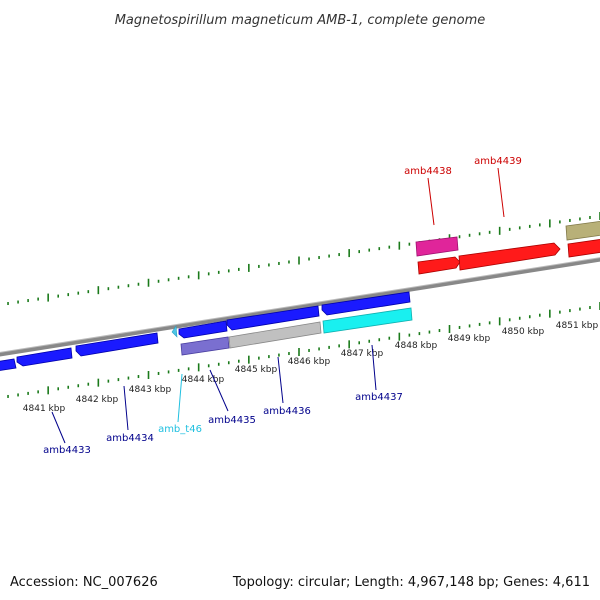 This screenshot has height=600, width=600. Describe the element at coordinates (309, 362) in the screenshot. I see `kbp-tick-label: 4846 kbp` at that location.